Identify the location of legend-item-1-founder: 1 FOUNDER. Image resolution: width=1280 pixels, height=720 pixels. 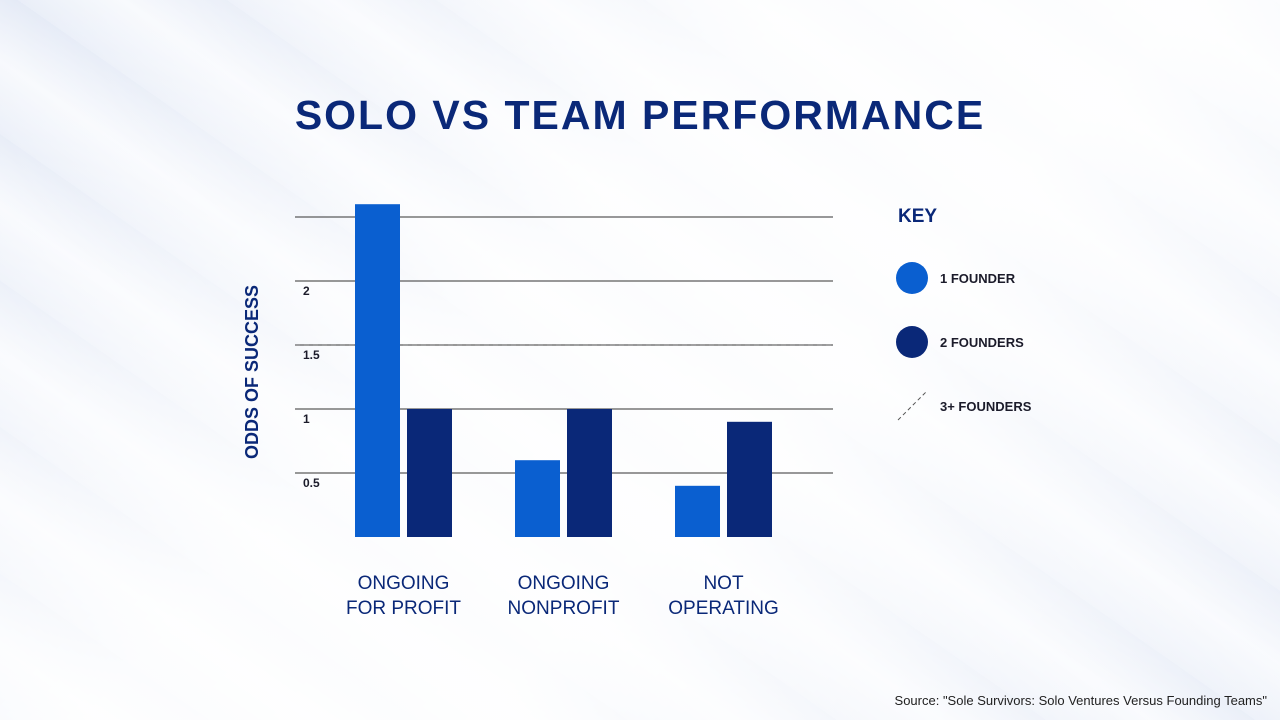
(955, 278).